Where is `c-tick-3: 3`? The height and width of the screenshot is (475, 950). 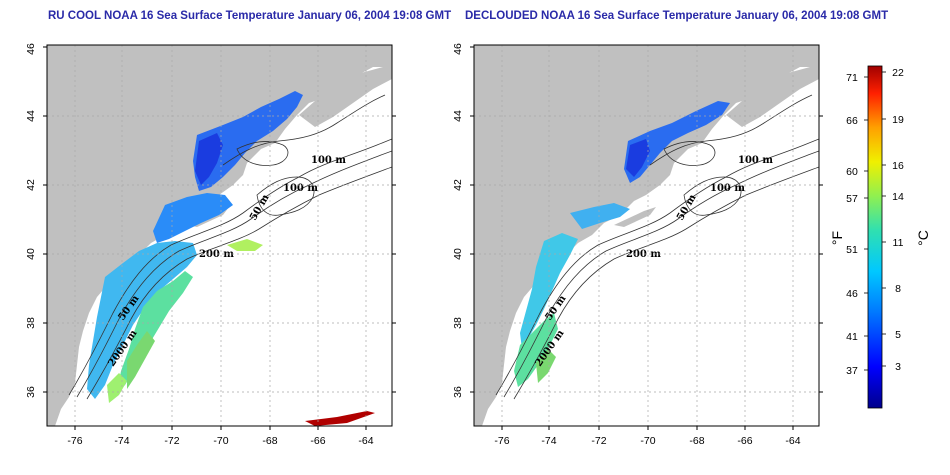
c-tick-3: 3 is located at coordinates (898, 367).